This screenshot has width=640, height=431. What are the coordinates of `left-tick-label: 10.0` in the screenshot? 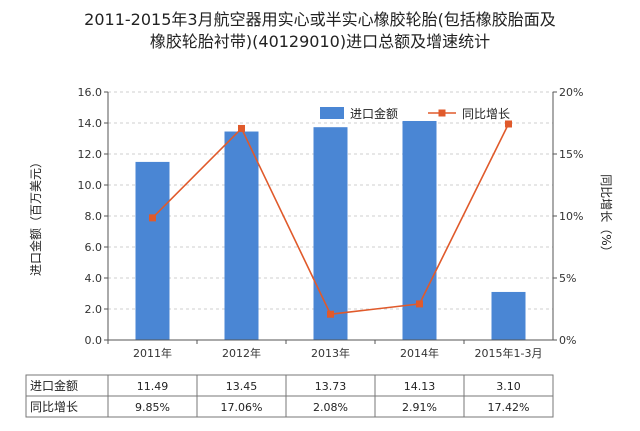 It's located at (90, 185).